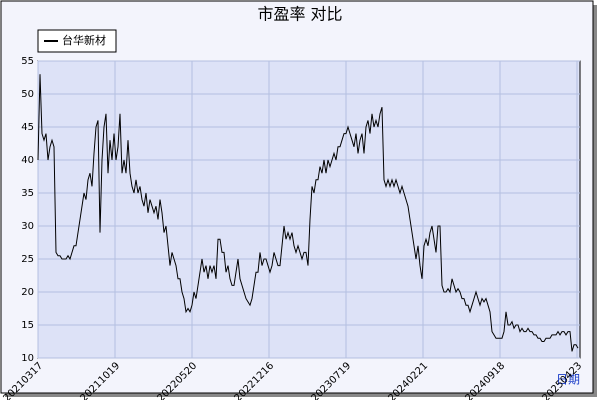 Image resolution: width=600 pixels, height=400 pixels. Describe the element at coordinates (27, 61) in the screenshot. I see `y-tick-label: 55` at that location.